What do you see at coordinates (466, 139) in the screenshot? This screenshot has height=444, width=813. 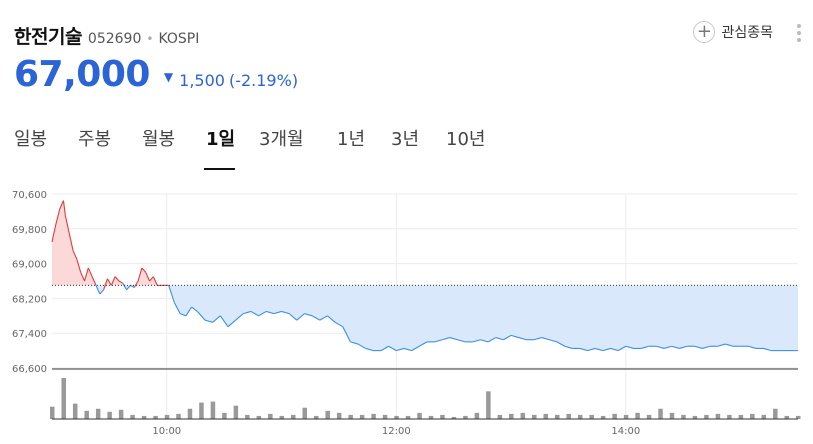 I see `tab-10-years: 10년` at bounding box center [466, 139].